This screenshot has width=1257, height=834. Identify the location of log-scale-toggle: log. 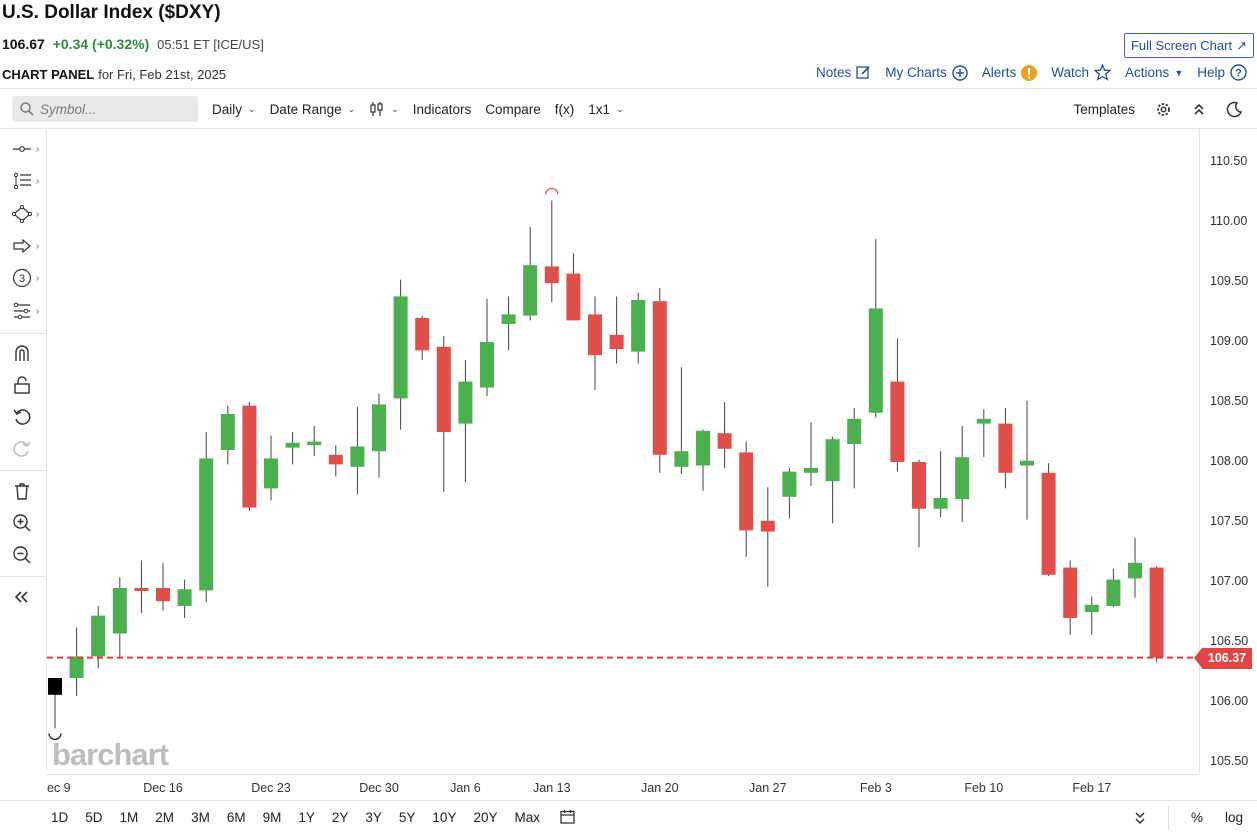
(1233, 817).